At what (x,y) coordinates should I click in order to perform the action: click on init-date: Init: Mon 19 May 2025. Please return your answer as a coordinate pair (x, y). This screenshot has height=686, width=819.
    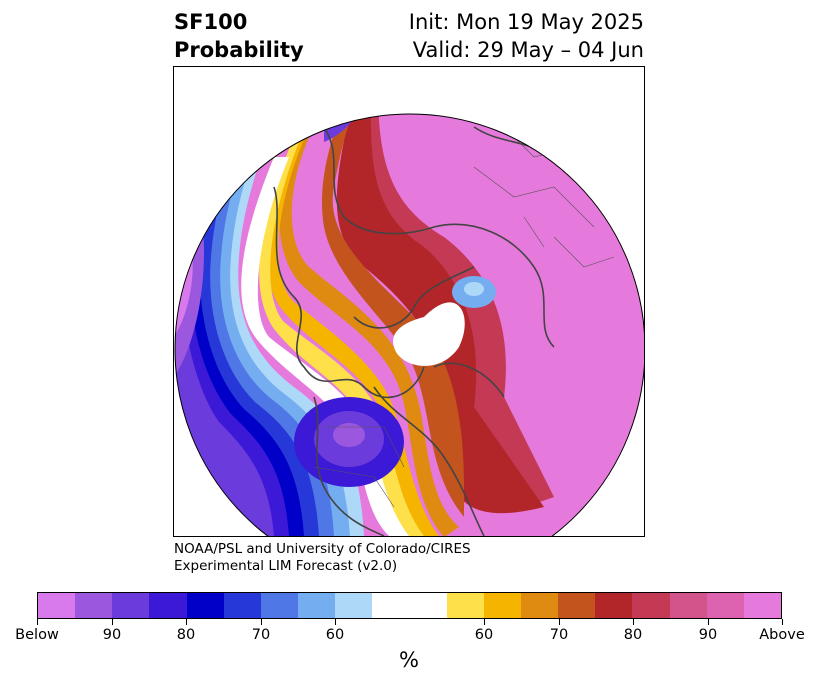
    Looking at the image, I should click on (526, 22).